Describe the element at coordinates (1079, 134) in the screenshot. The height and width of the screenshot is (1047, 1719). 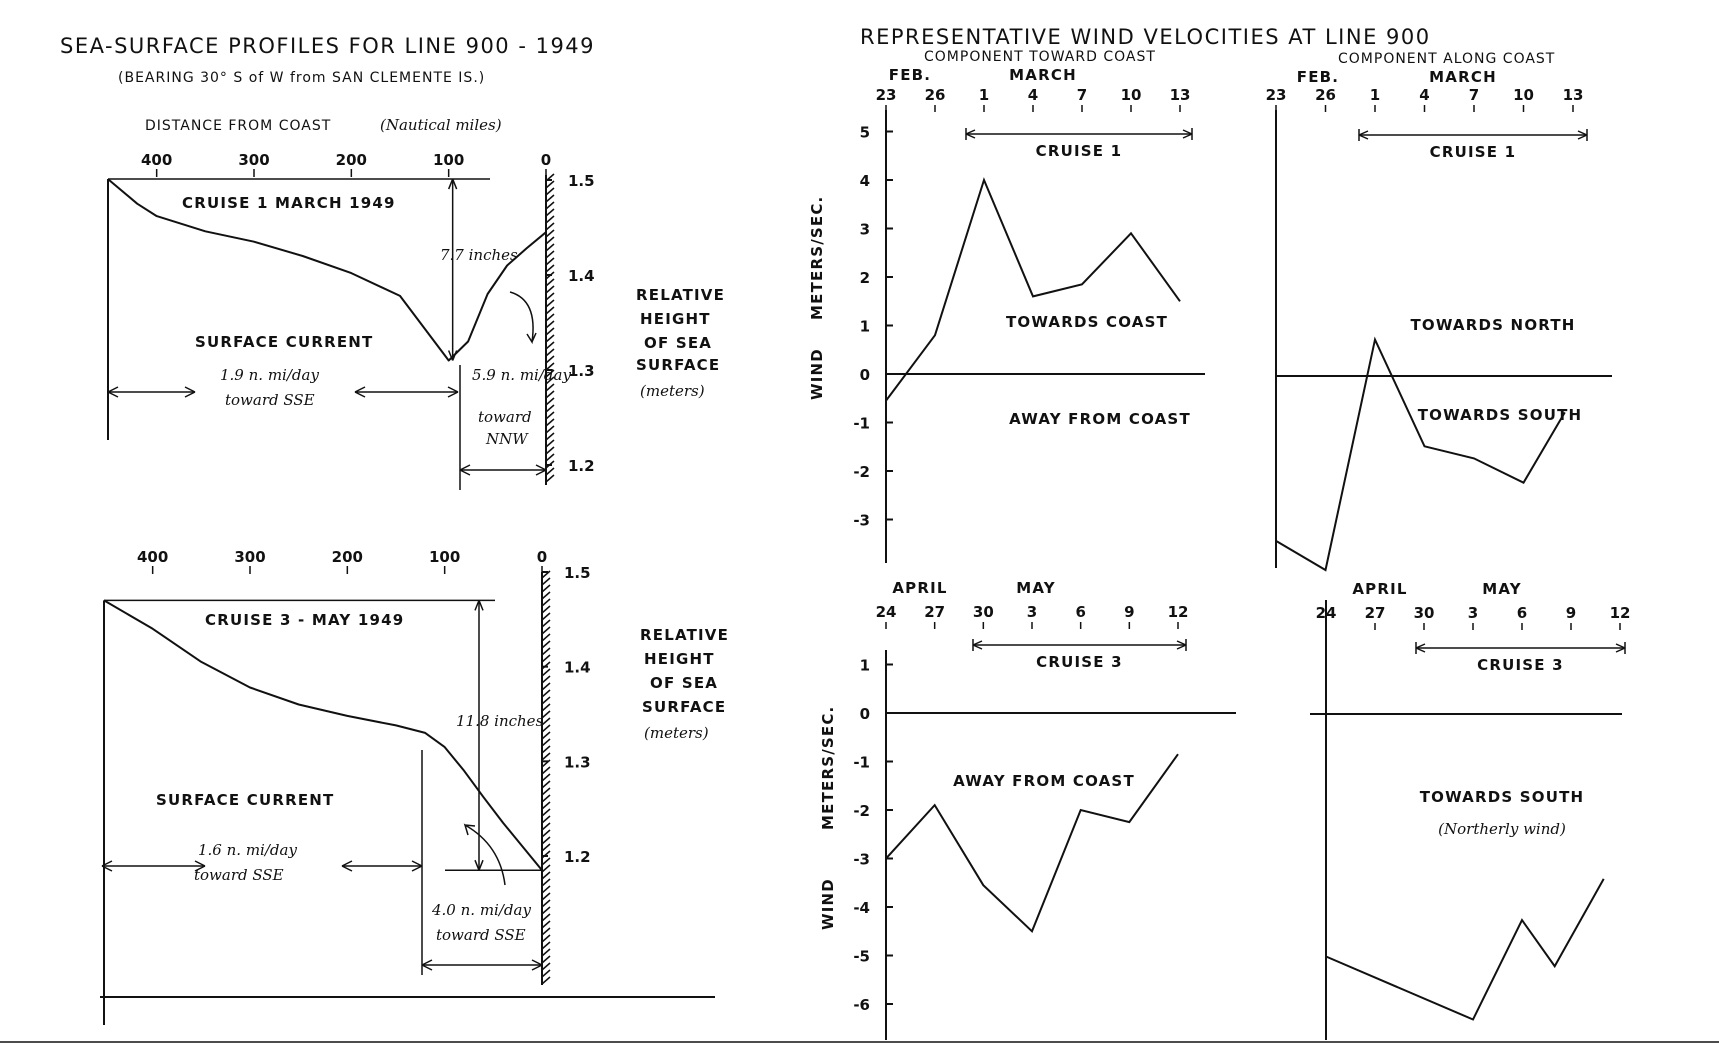
I see `wind1-cruise-bar-heads` at that location.